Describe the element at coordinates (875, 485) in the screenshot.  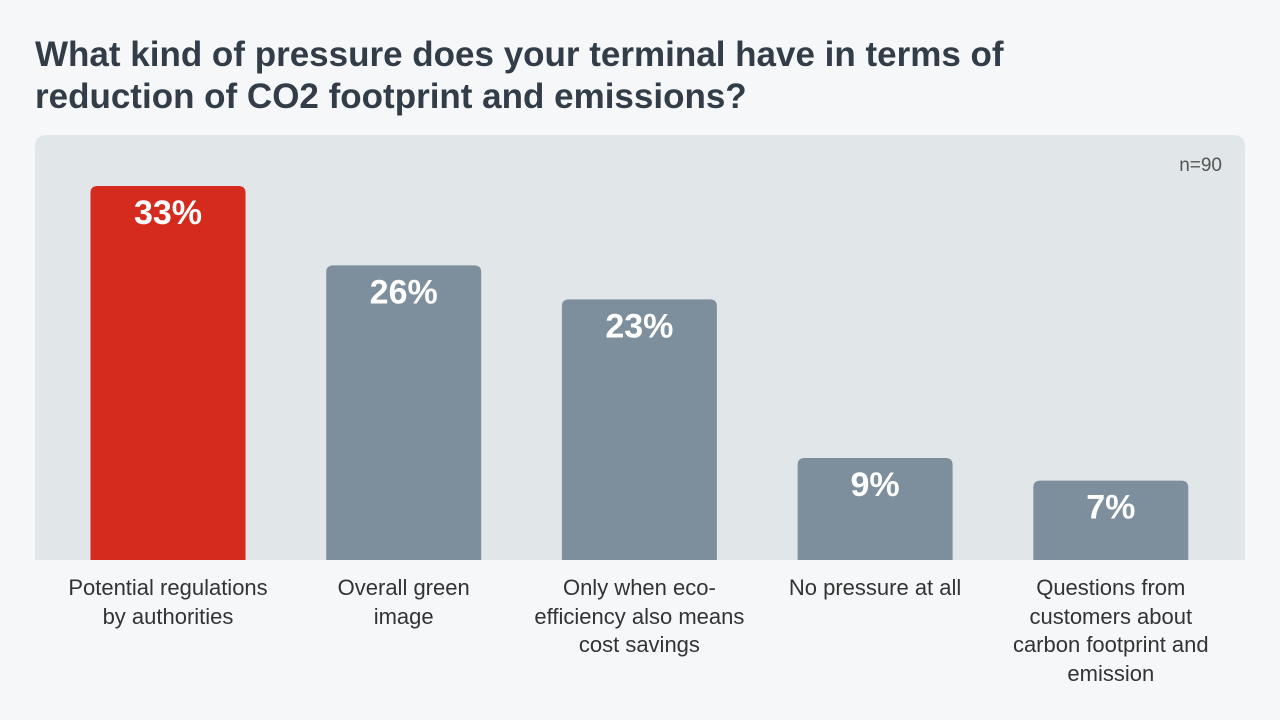
I see `value-label: 9%` at that location.